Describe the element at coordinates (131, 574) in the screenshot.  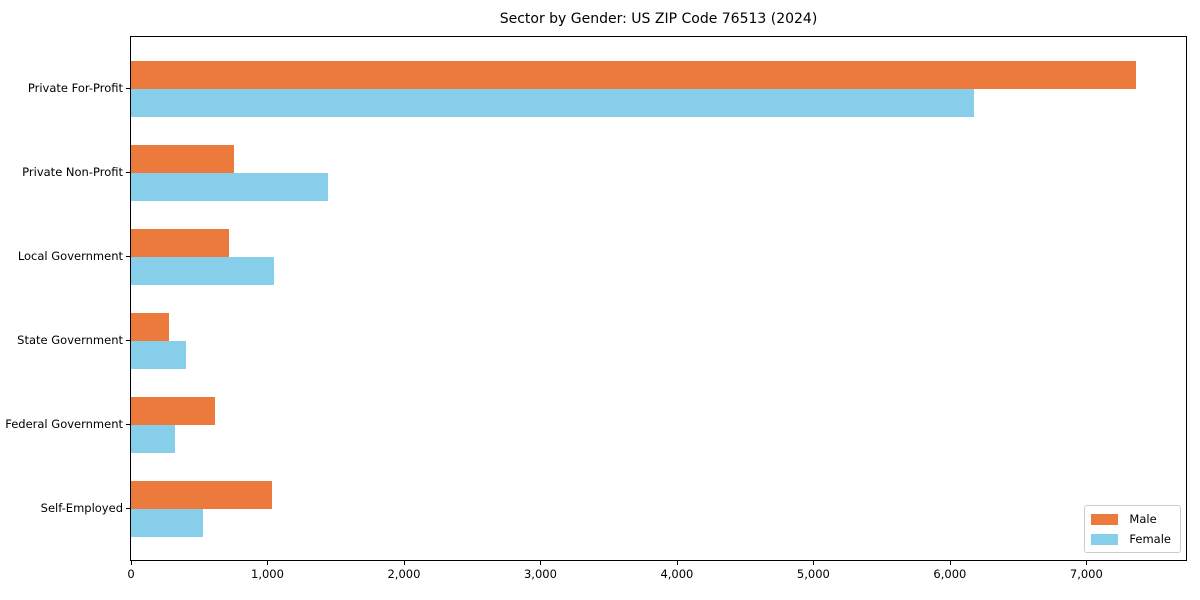
I see `x-tick-label: 0` at that location.